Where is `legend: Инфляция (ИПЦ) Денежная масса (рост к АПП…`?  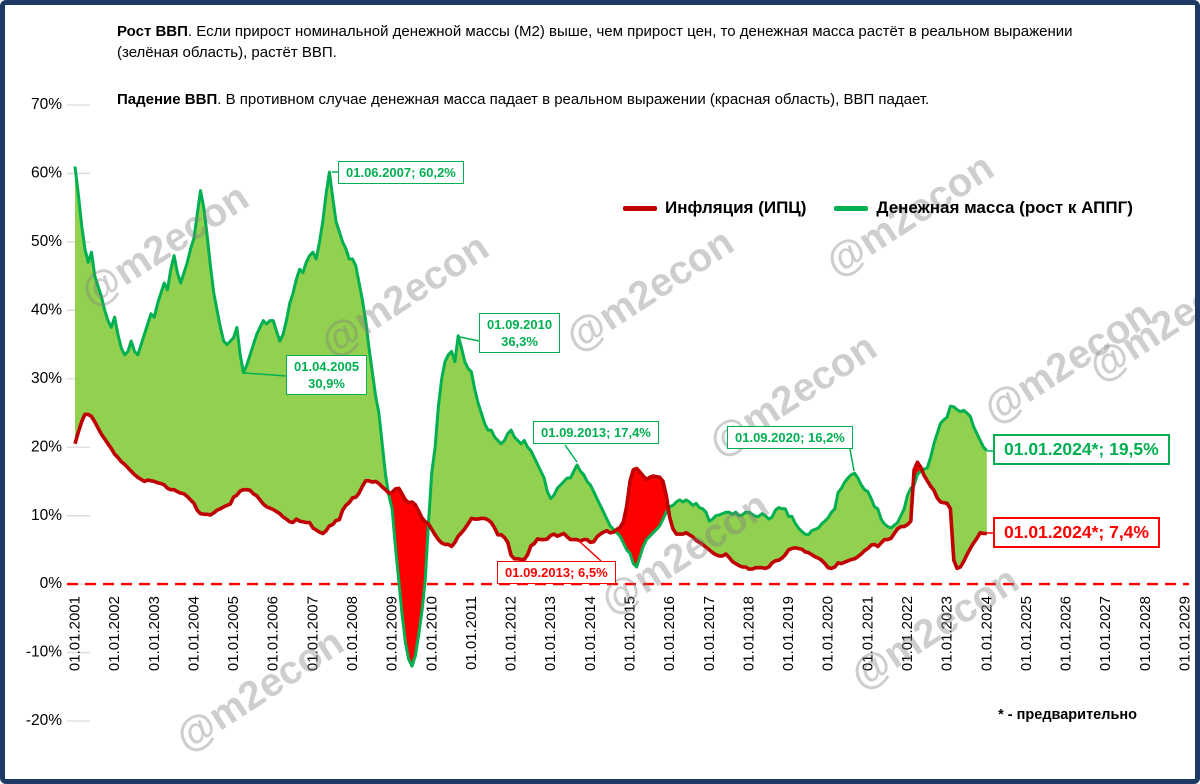
legend: Инфляция (ИПЦ) Денежная масса (рост к АПП… is located at coordinates (878, 208).